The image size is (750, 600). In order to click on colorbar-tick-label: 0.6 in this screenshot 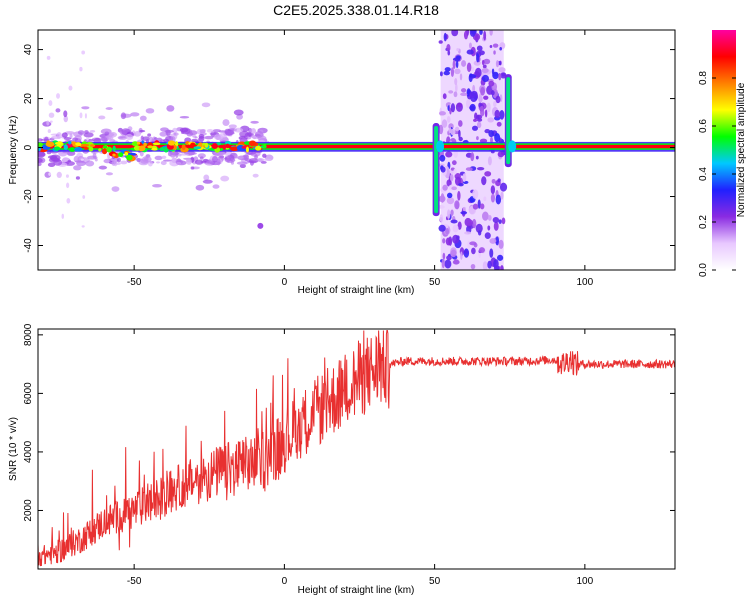, I will do `click(703, 126)`.